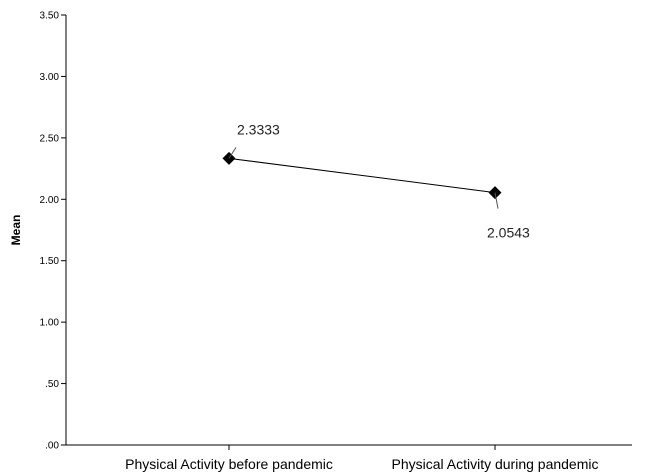 Image resolution: width=648 pixels, height=475 pixels. I want to click on y-tick-label: .00, so click(52, 446).